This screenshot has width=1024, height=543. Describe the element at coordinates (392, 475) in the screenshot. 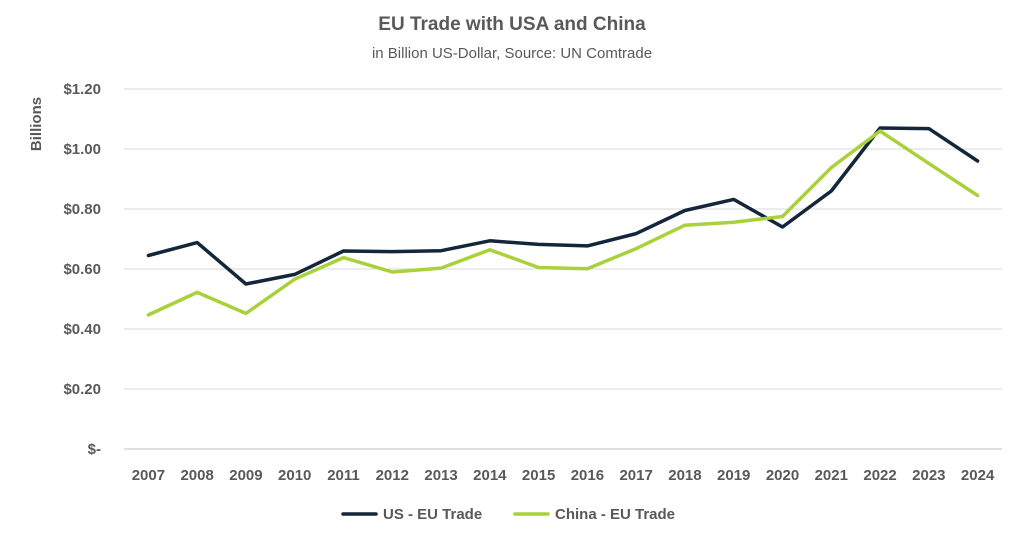

I see `x-tick-label: 2012` at that location.